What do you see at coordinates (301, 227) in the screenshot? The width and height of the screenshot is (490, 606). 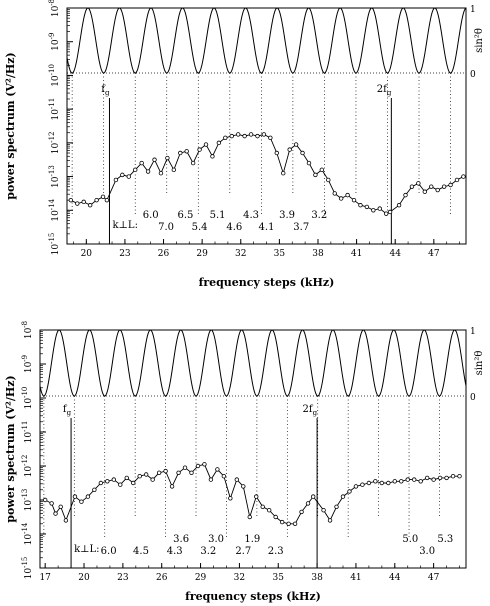 I see `kperp-value: 3.7` at bounding box center [301, 227].